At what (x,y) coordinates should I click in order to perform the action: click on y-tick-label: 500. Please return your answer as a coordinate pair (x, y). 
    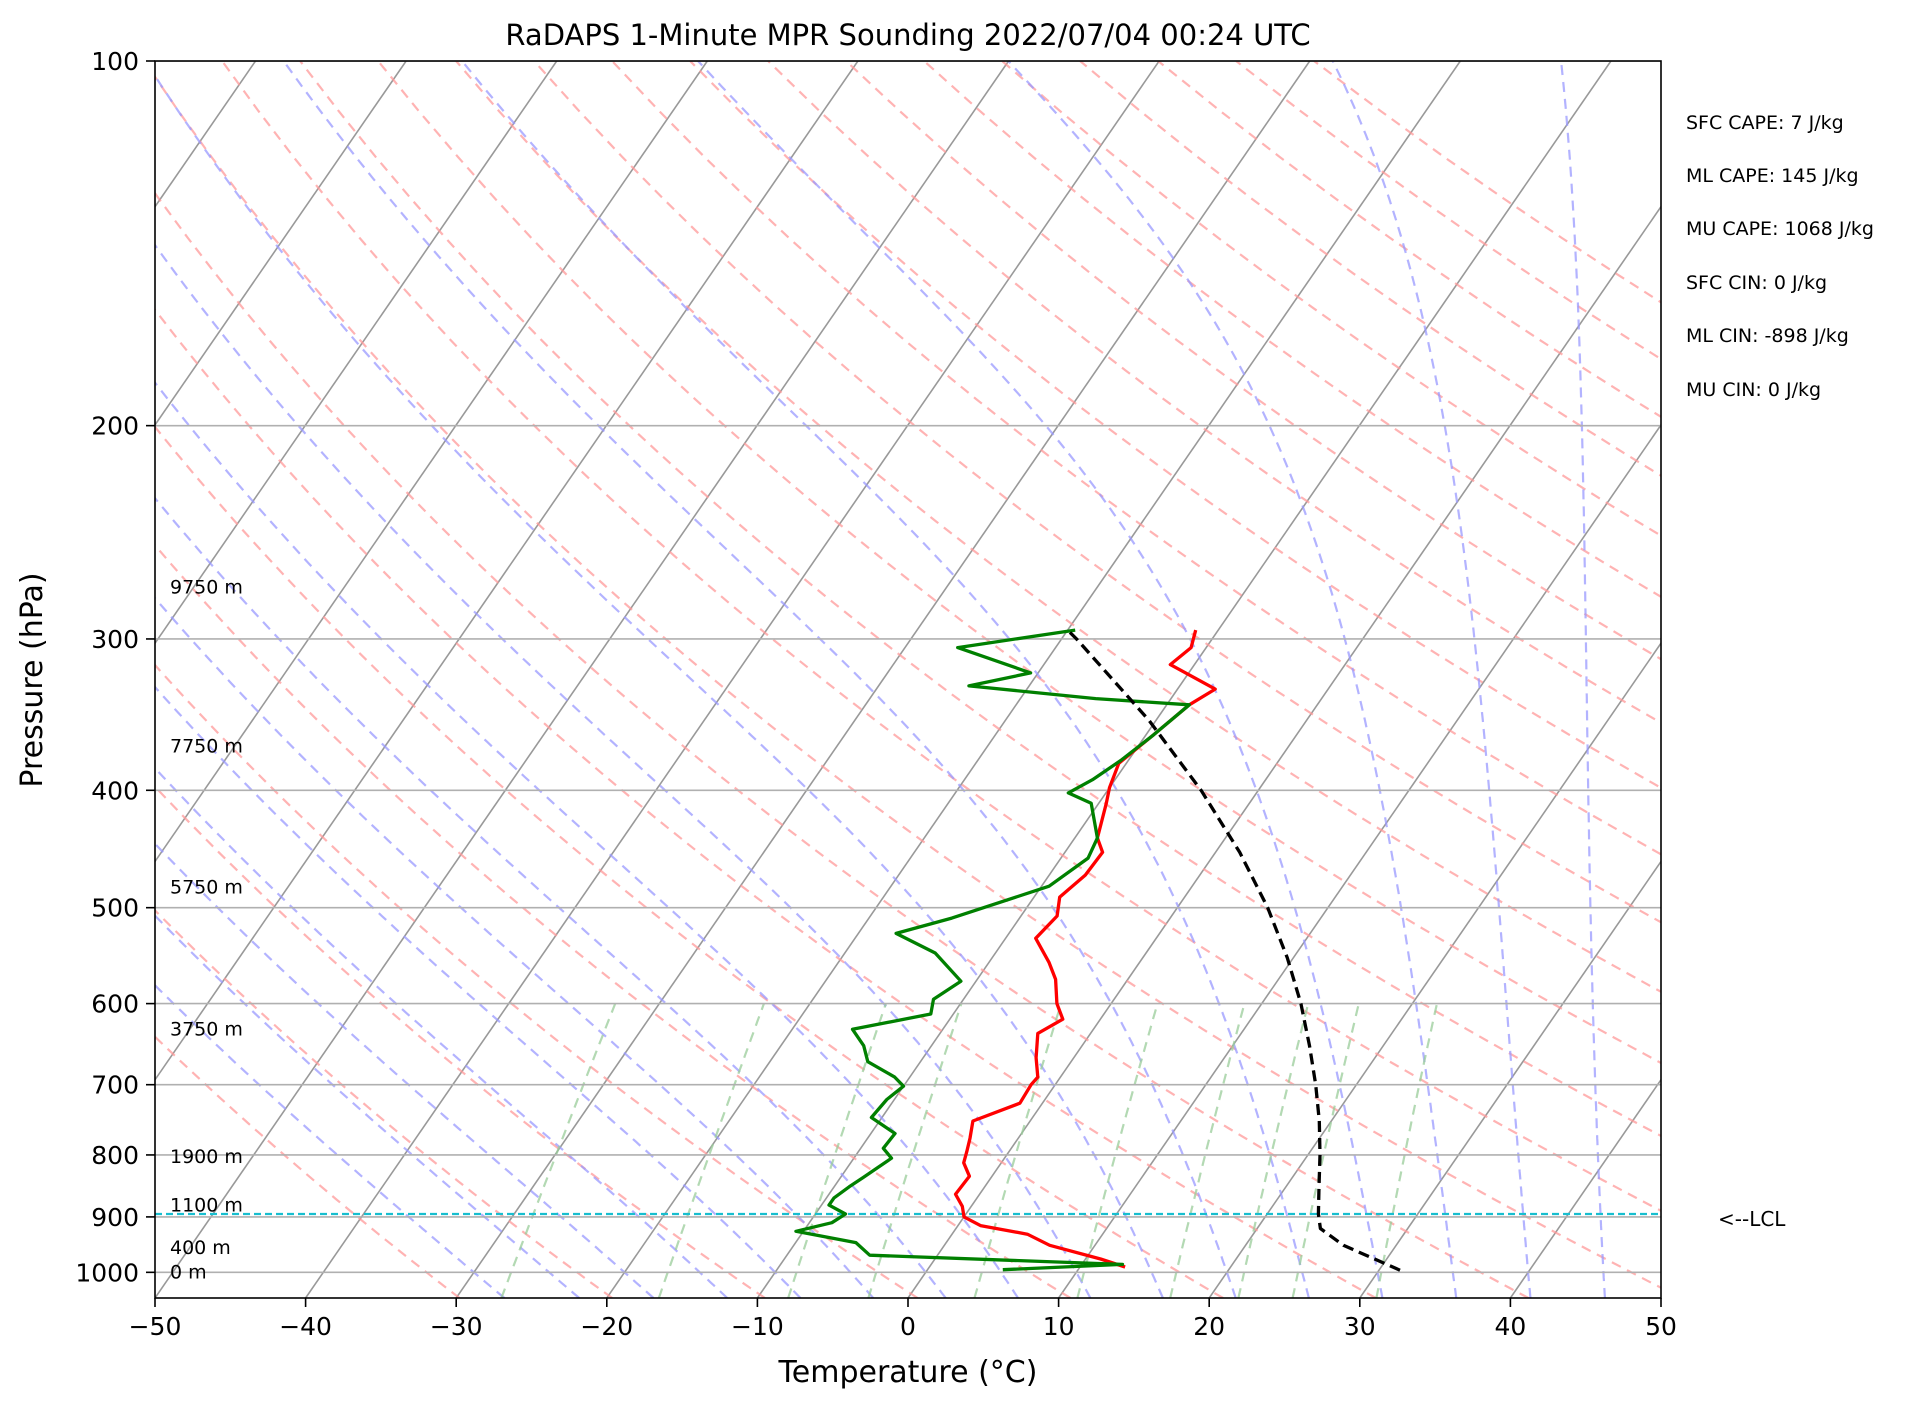
    Looking at the image, I should click on (115, 908).